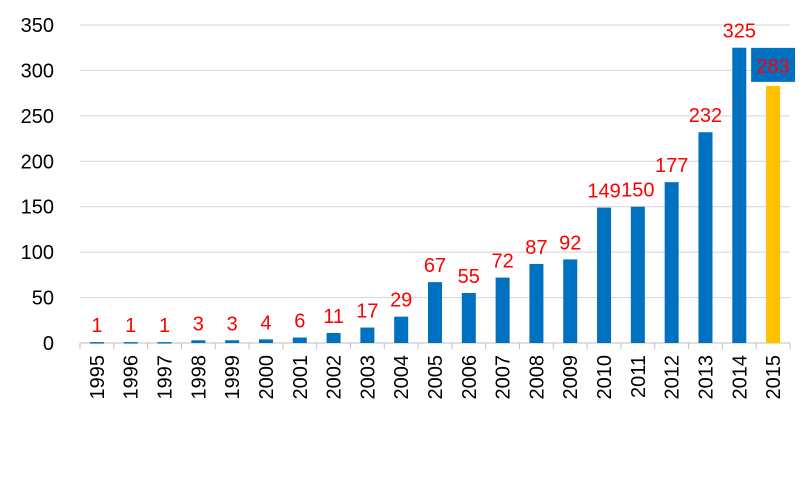  Describe the element at coordinates (164, 343) in the screenshot. I see `bar-1997` at that location.